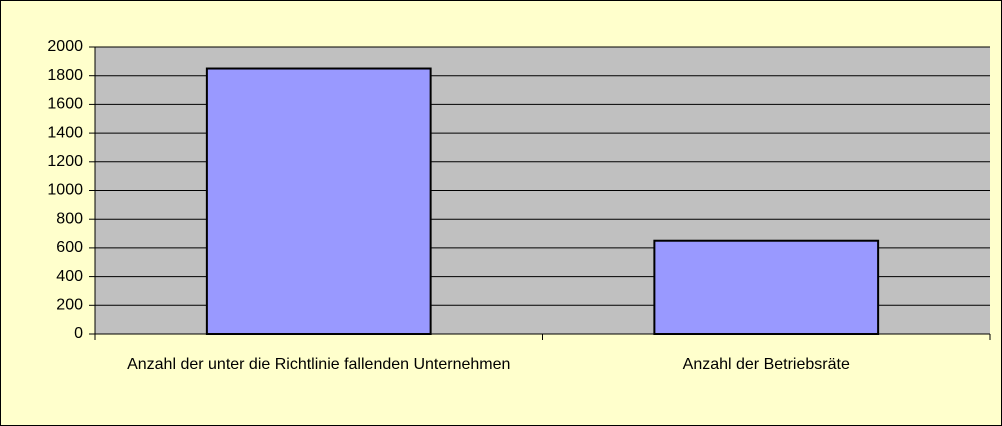 The width and height of the screenshot is (1002, 426). I want to click on y-tick-label: 400, so click(69, 276).